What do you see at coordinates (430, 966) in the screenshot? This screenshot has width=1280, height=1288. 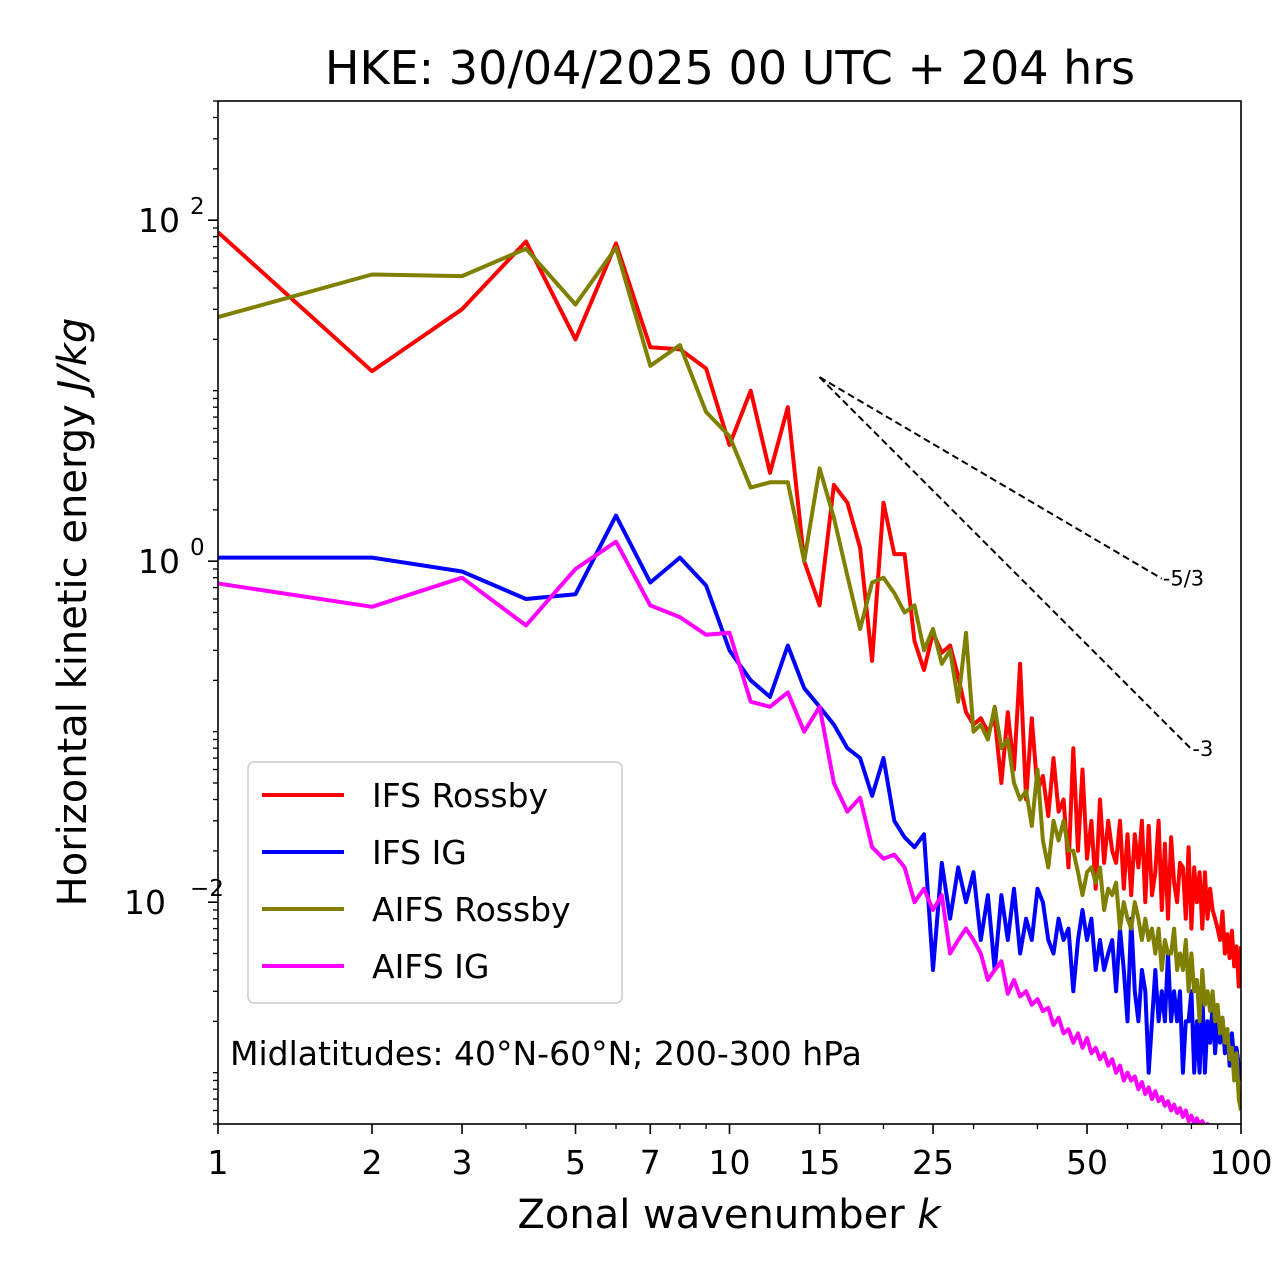 I see `legend-label: AIFS IG` at bounding box center [430, 966].